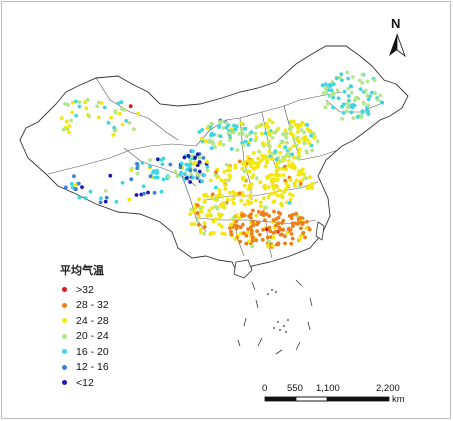 Image resolution: width=453 pixels, height=421 pixels. I want to click on scale-unit: km, so click(398, 399).